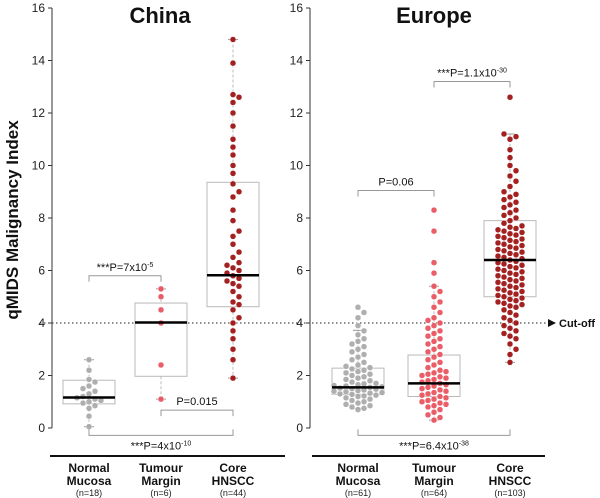 This screenshot has width=600, height=498. I want to click on y-tick-label: 8, so click(299, 218).